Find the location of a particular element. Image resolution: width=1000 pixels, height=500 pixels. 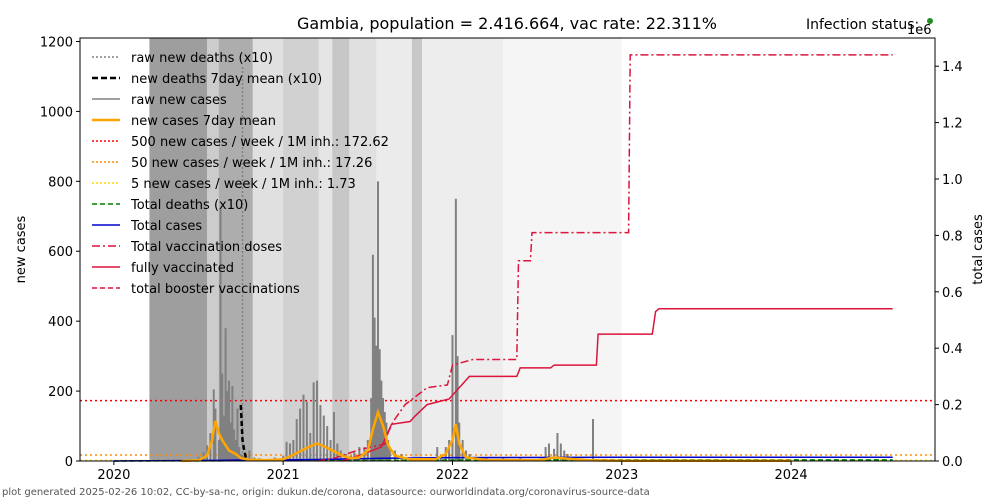

y-axis-label: new cases is located at coordinates (21, 249).